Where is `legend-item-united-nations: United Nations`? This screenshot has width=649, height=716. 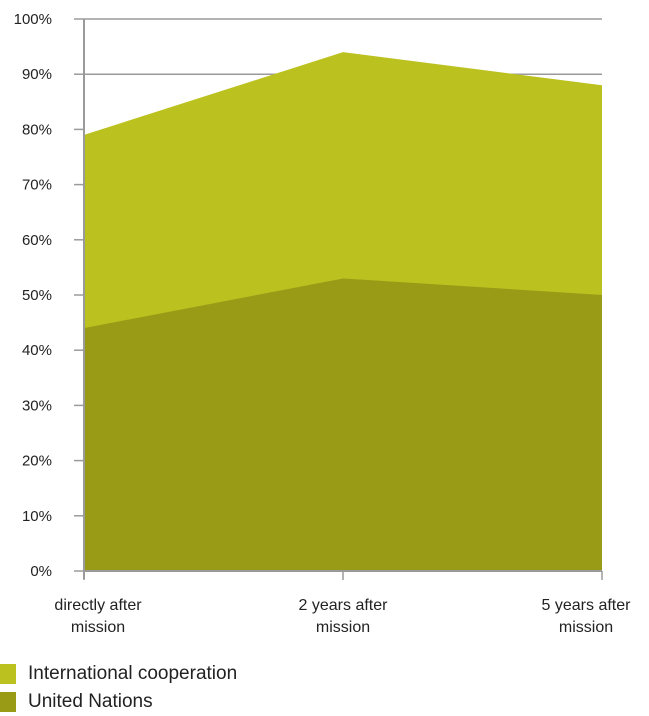
legend-item-united-nations: United Nations is located at coordinates (118, 702).